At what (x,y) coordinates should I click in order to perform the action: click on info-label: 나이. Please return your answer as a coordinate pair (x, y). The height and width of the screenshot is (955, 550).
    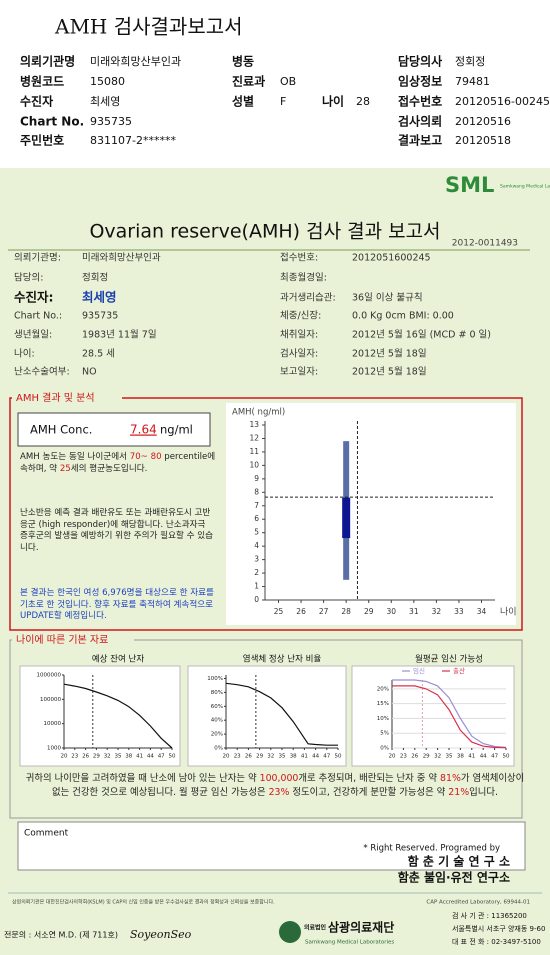
    Looking at the image, I should click on (333, 101).